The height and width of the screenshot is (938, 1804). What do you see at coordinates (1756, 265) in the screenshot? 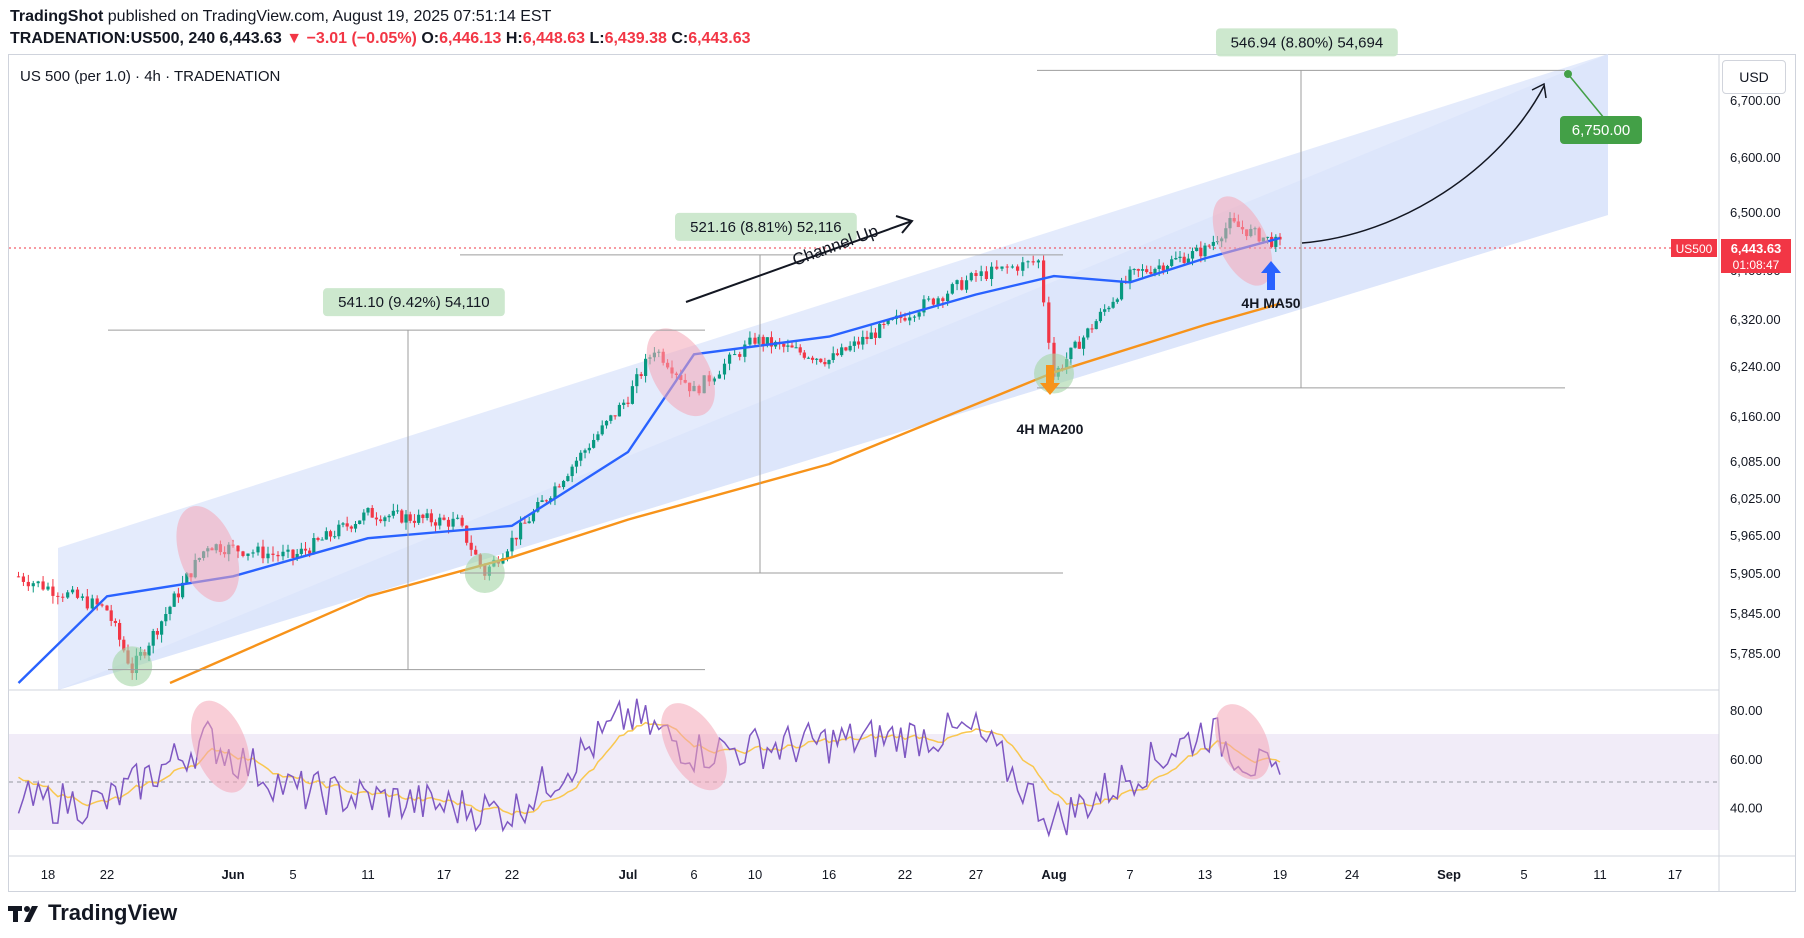
I see `price-tag-countdown: 01:08:47` at bounding box center [1756, 265].